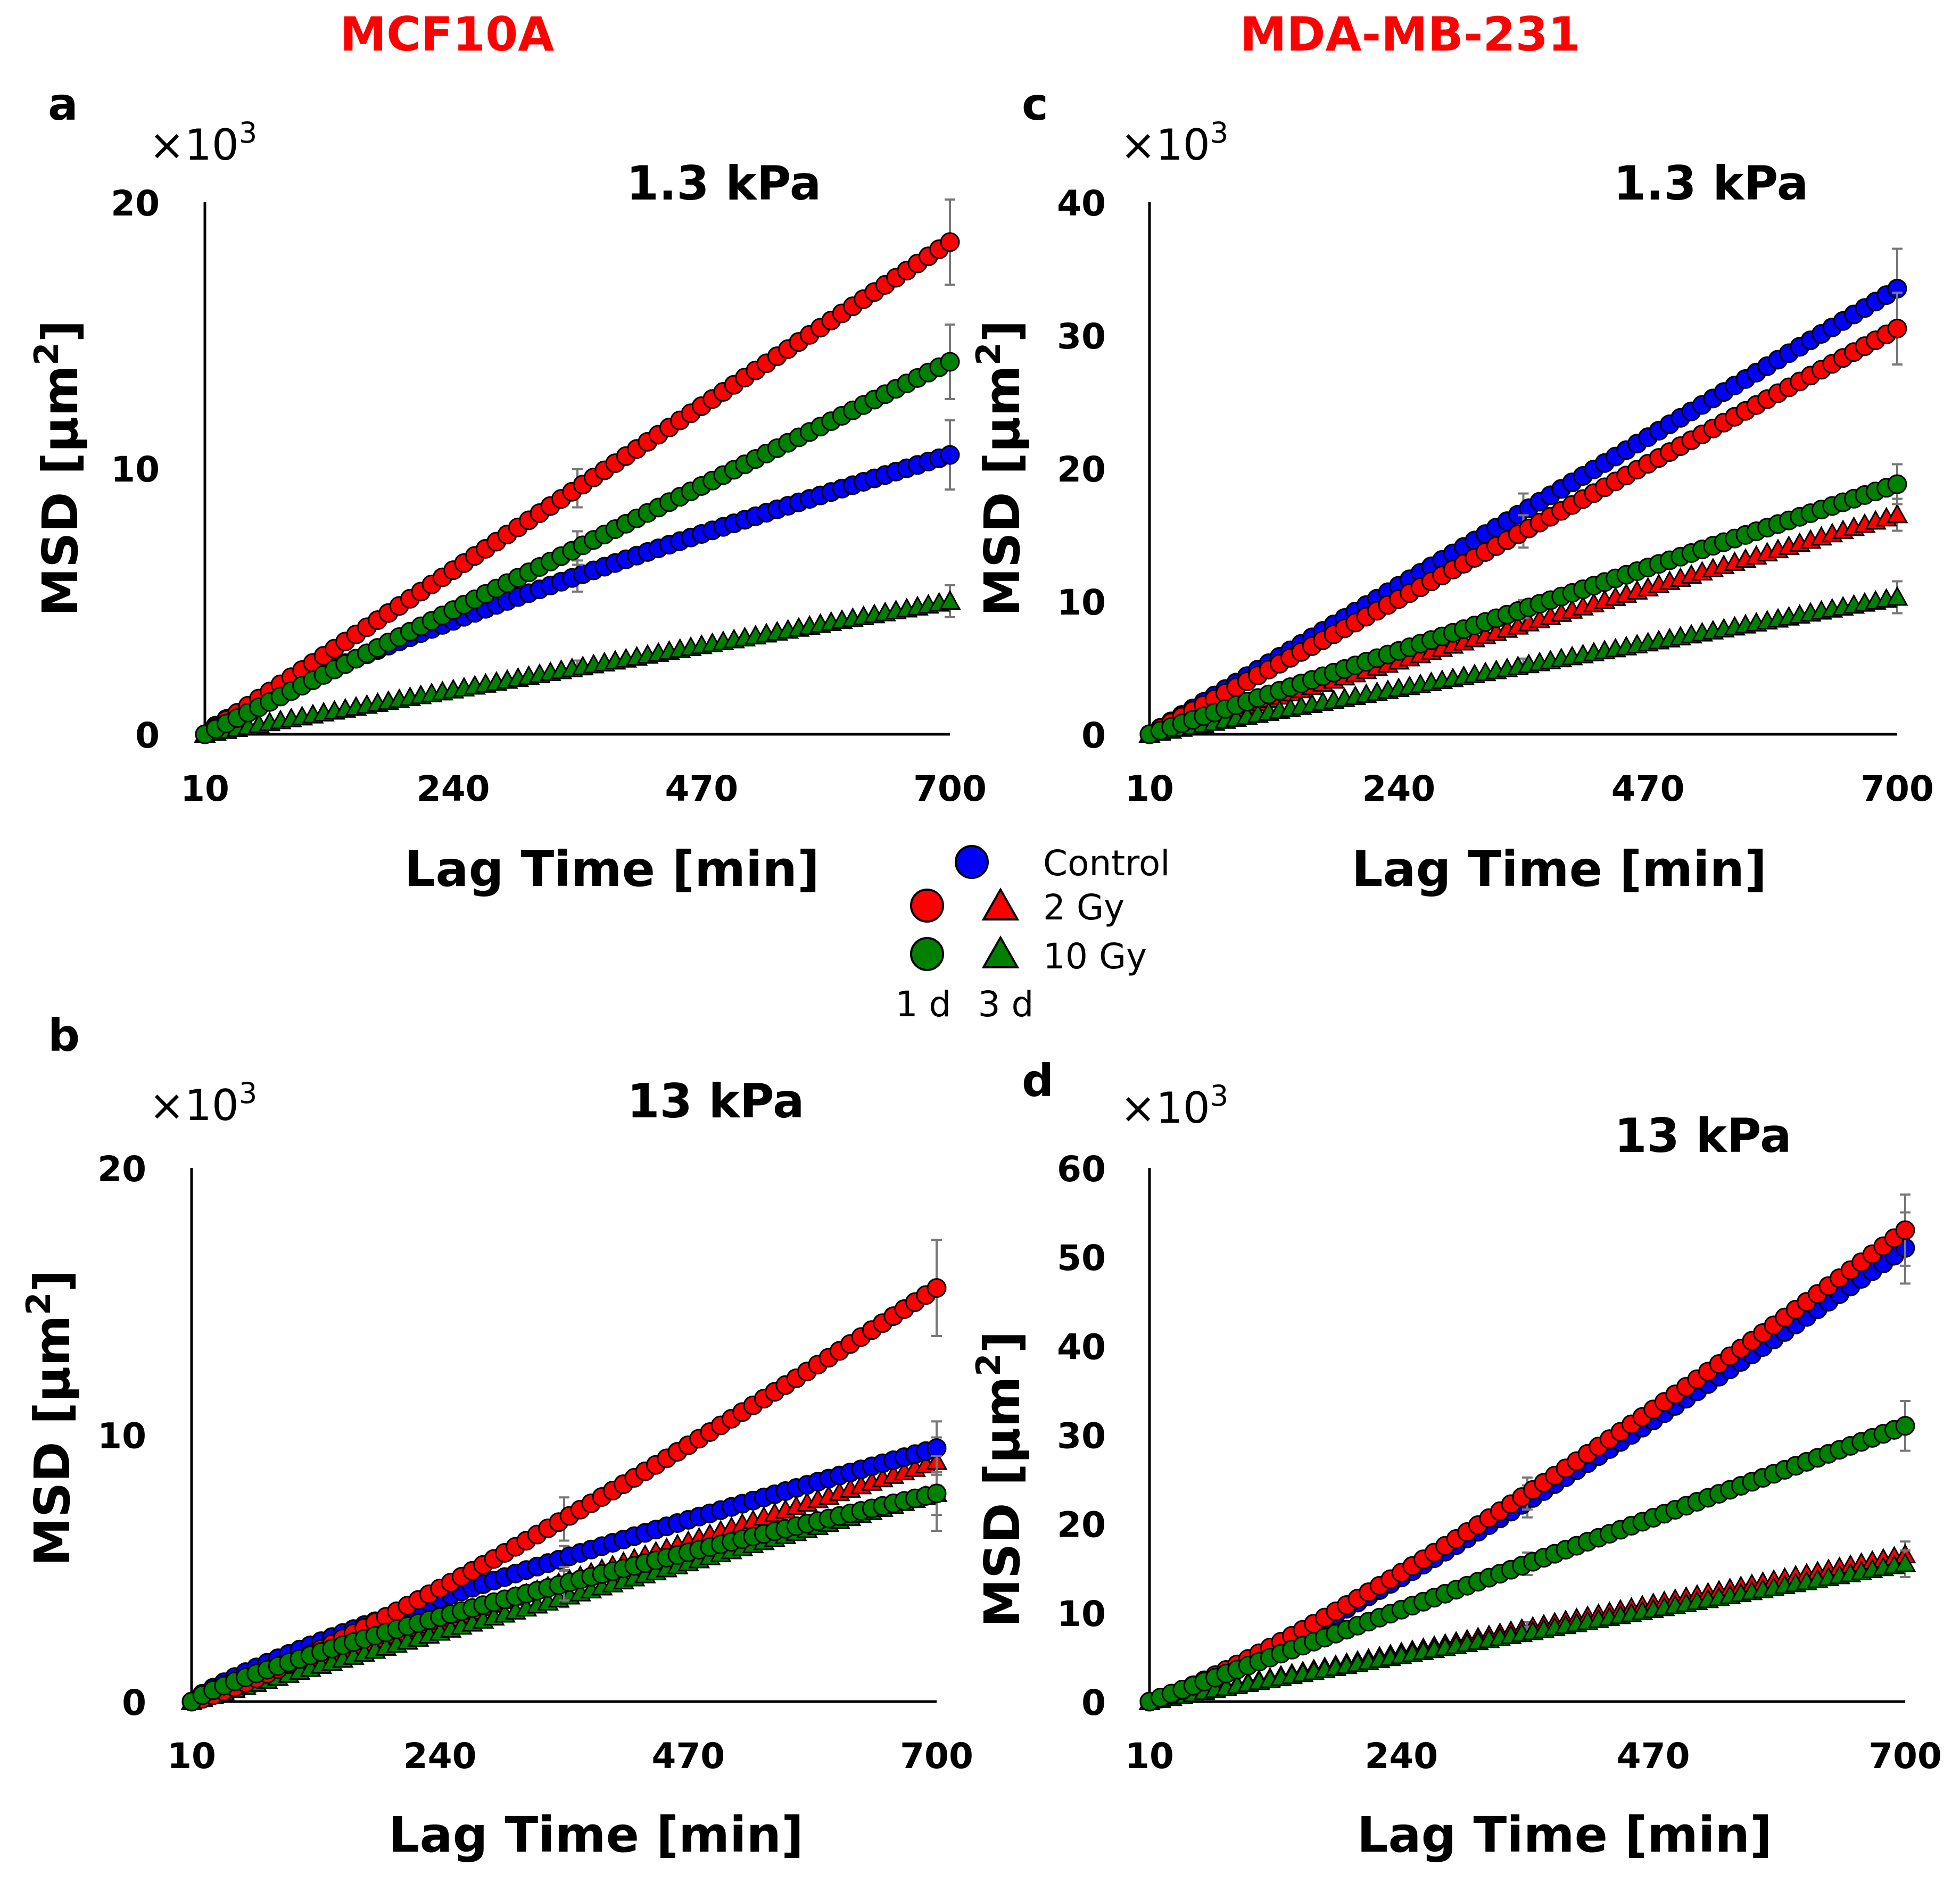 Image resolution: width=1960 pixels, height=1891 pixels. I want to click on column-title-mcf10a: MCF10A, so click(447, 34).